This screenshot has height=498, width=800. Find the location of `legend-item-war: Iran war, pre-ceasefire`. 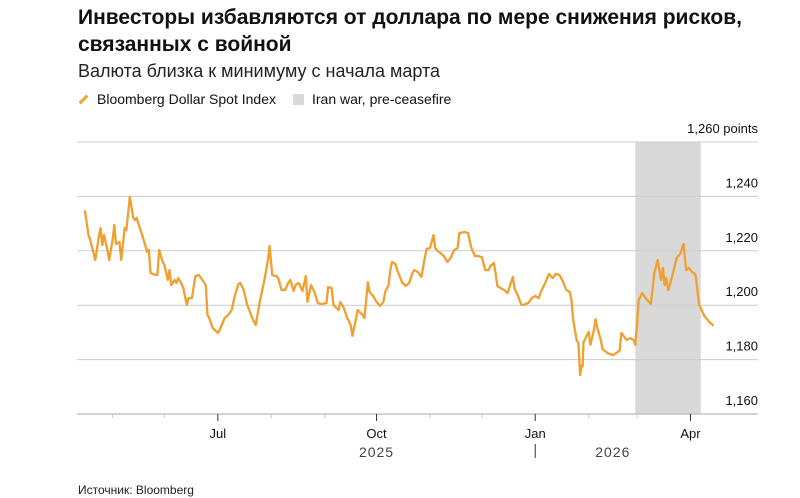

legend-item-war: Iran war, pre-ceasefire is located at coordinates (372, 99).